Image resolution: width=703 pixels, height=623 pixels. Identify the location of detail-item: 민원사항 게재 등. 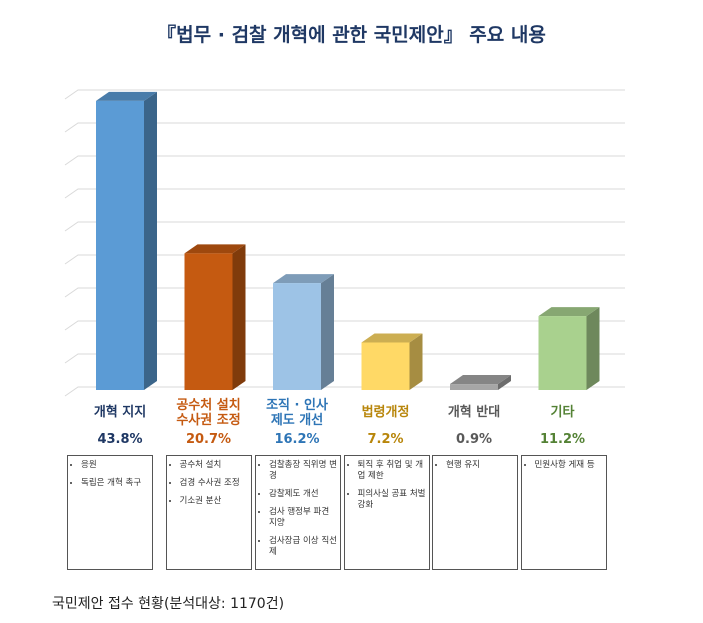
(569, 465).